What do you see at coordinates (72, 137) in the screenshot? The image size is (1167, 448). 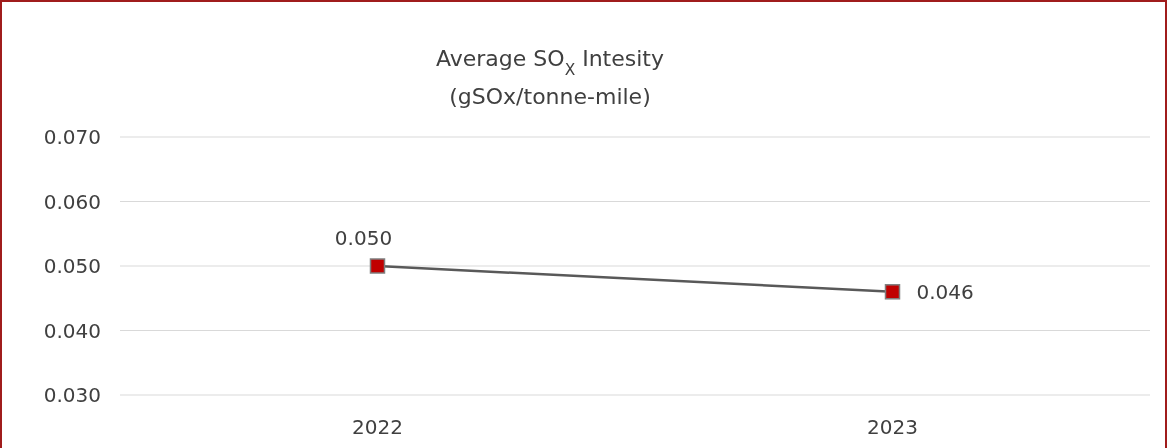 I see `y-tick-label: 0.070` at bounding box center [72, 137].